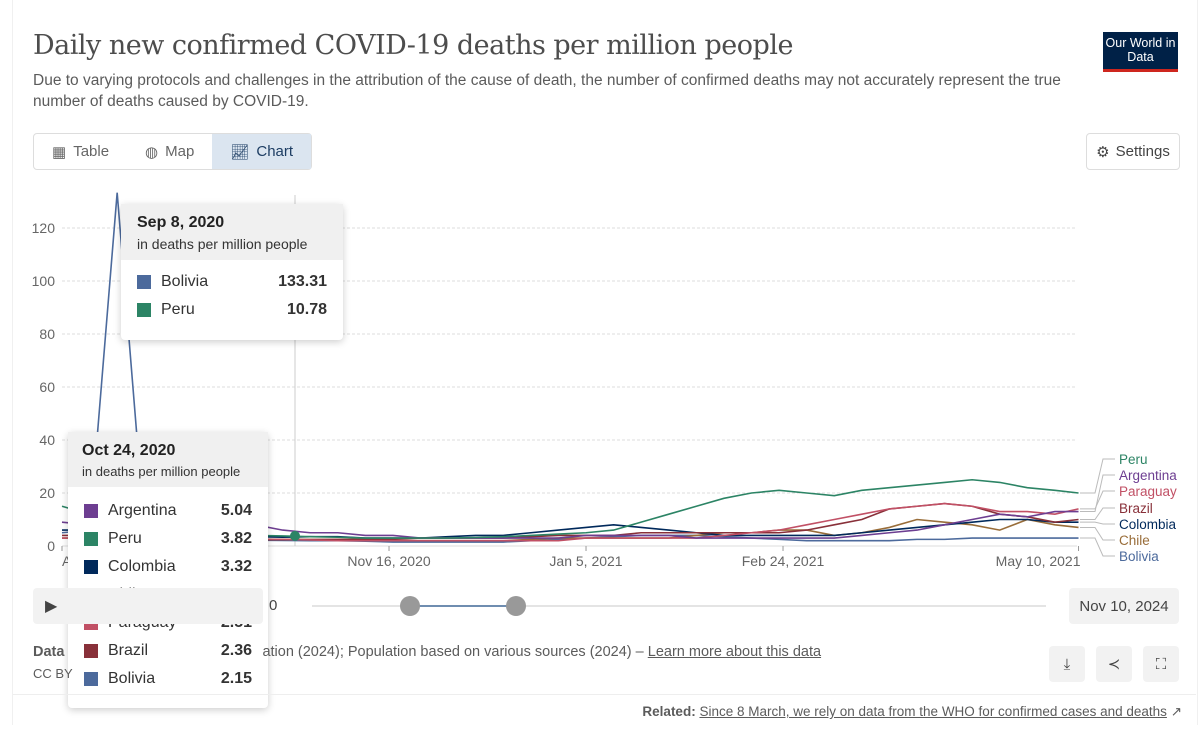 The width and height of the screenshot is (1202, 732). What do you see at coordinates (129, 450) in the screenshot?
I see `tooltip-date: Oct 24, 2020` at bounding box center [129, 450].